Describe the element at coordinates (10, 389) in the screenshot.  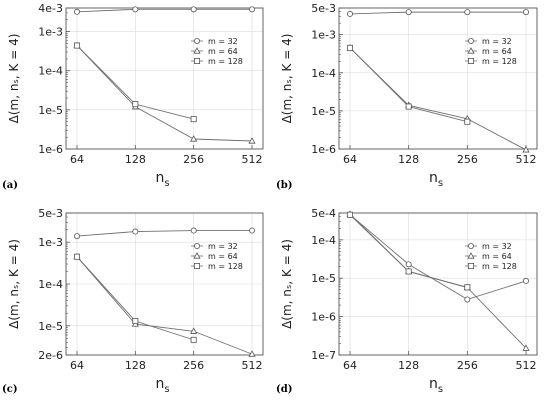
I see `panel-label: (c)` at that location.